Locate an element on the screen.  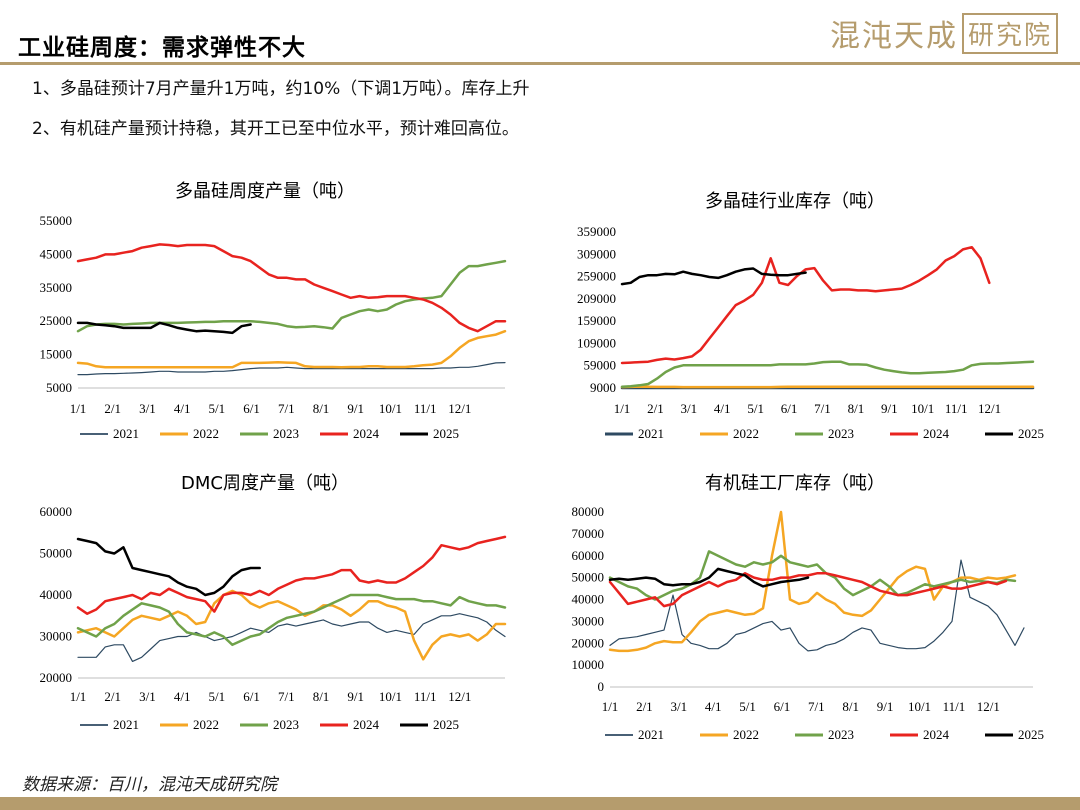
y-tick-label: 209000 is located at coordinates (596, 298).